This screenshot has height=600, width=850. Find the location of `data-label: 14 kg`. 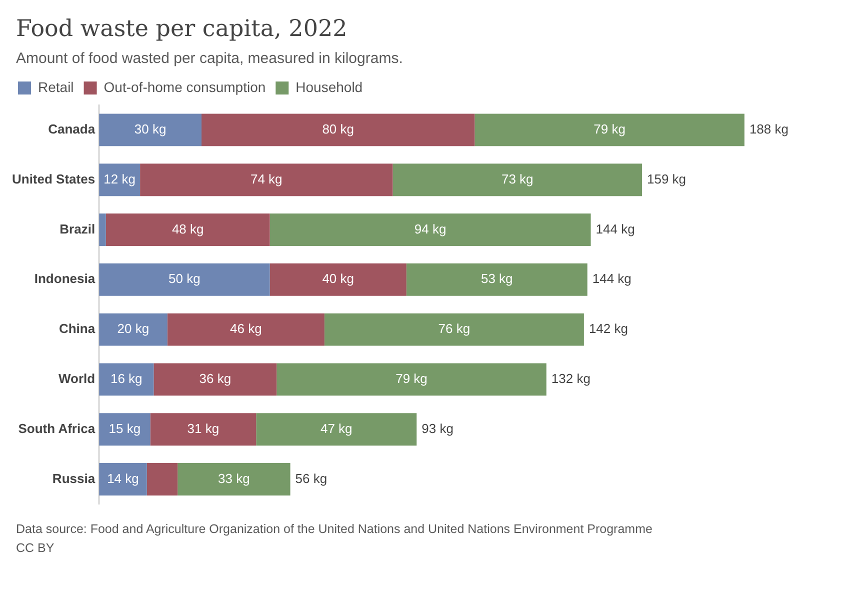

data-label: 14 kg is located at coordinates (123, 478).